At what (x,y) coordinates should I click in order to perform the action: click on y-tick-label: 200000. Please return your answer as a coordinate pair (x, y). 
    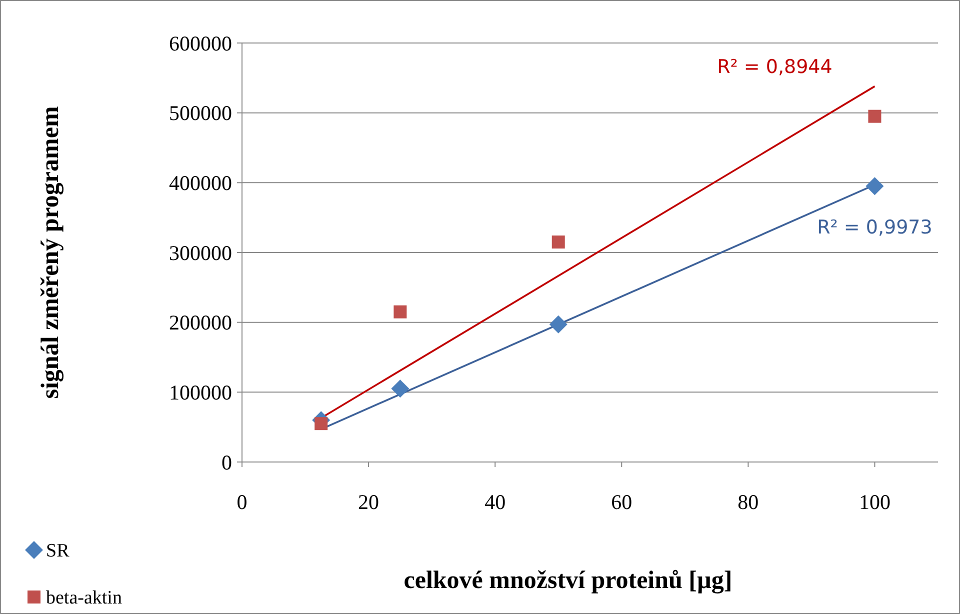
    Looking at the image, I should click on (200, 322).